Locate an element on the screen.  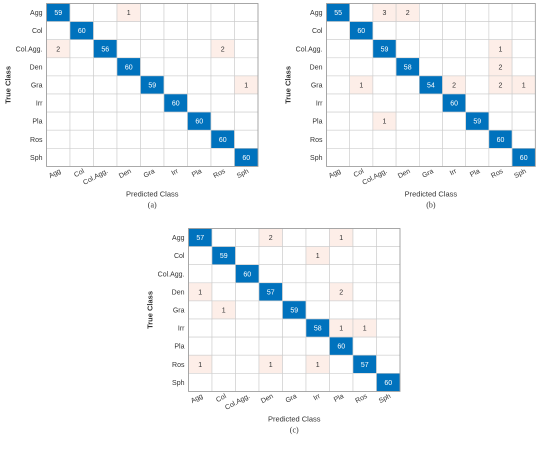
cell-value-label: 54 is located at coordinates (431, 85).